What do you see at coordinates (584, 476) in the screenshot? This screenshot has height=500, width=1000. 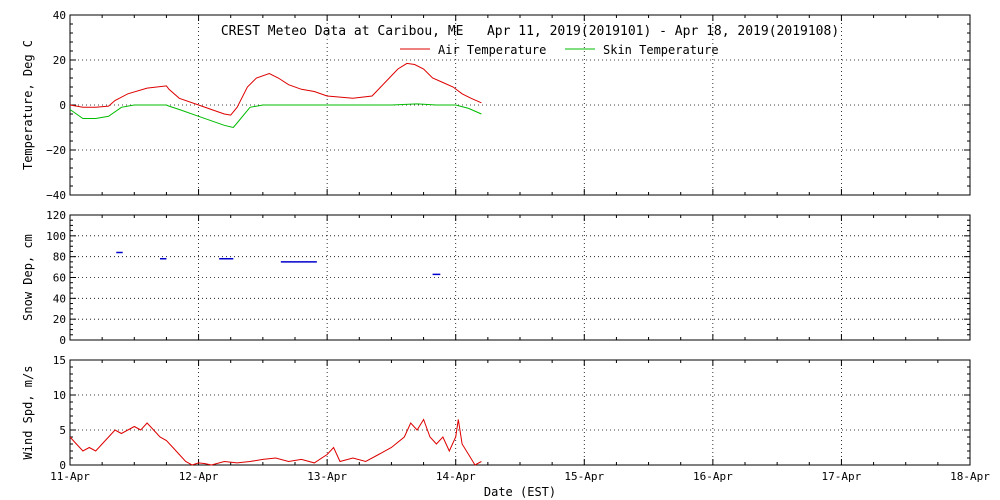 I see `x-tick-label: 15-Apr` at bounding box center [584, 476].